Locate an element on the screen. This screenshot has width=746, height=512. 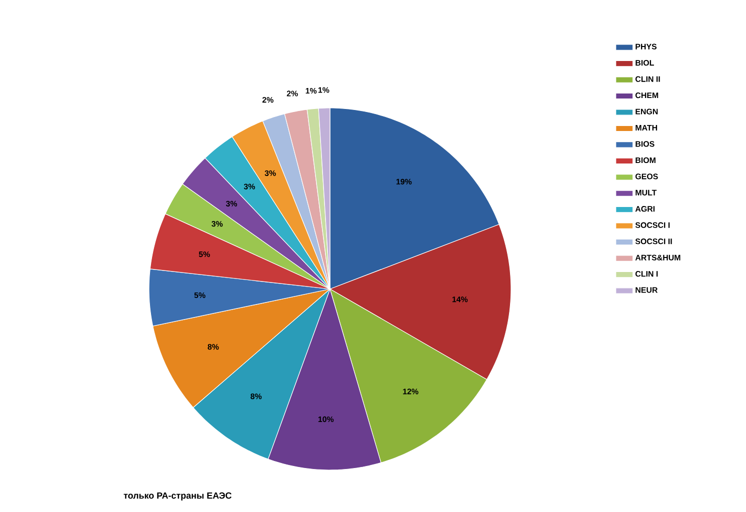
text: только РА-страны ЕАЭС is located at coordinates (178, 496).